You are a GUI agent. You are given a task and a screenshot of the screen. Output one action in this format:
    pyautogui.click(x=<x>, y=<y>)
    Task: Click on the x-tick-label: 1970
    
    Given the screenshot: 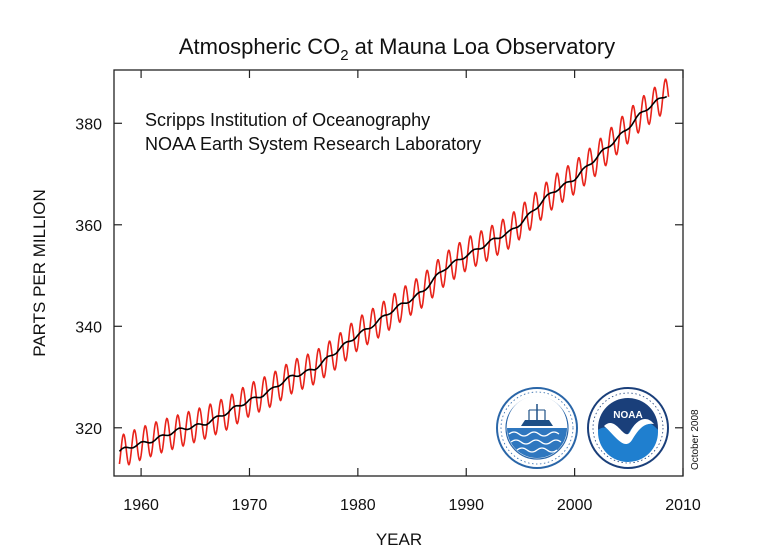 What is the action you would take?
    pyautogui.click(x=250, y=505)
    